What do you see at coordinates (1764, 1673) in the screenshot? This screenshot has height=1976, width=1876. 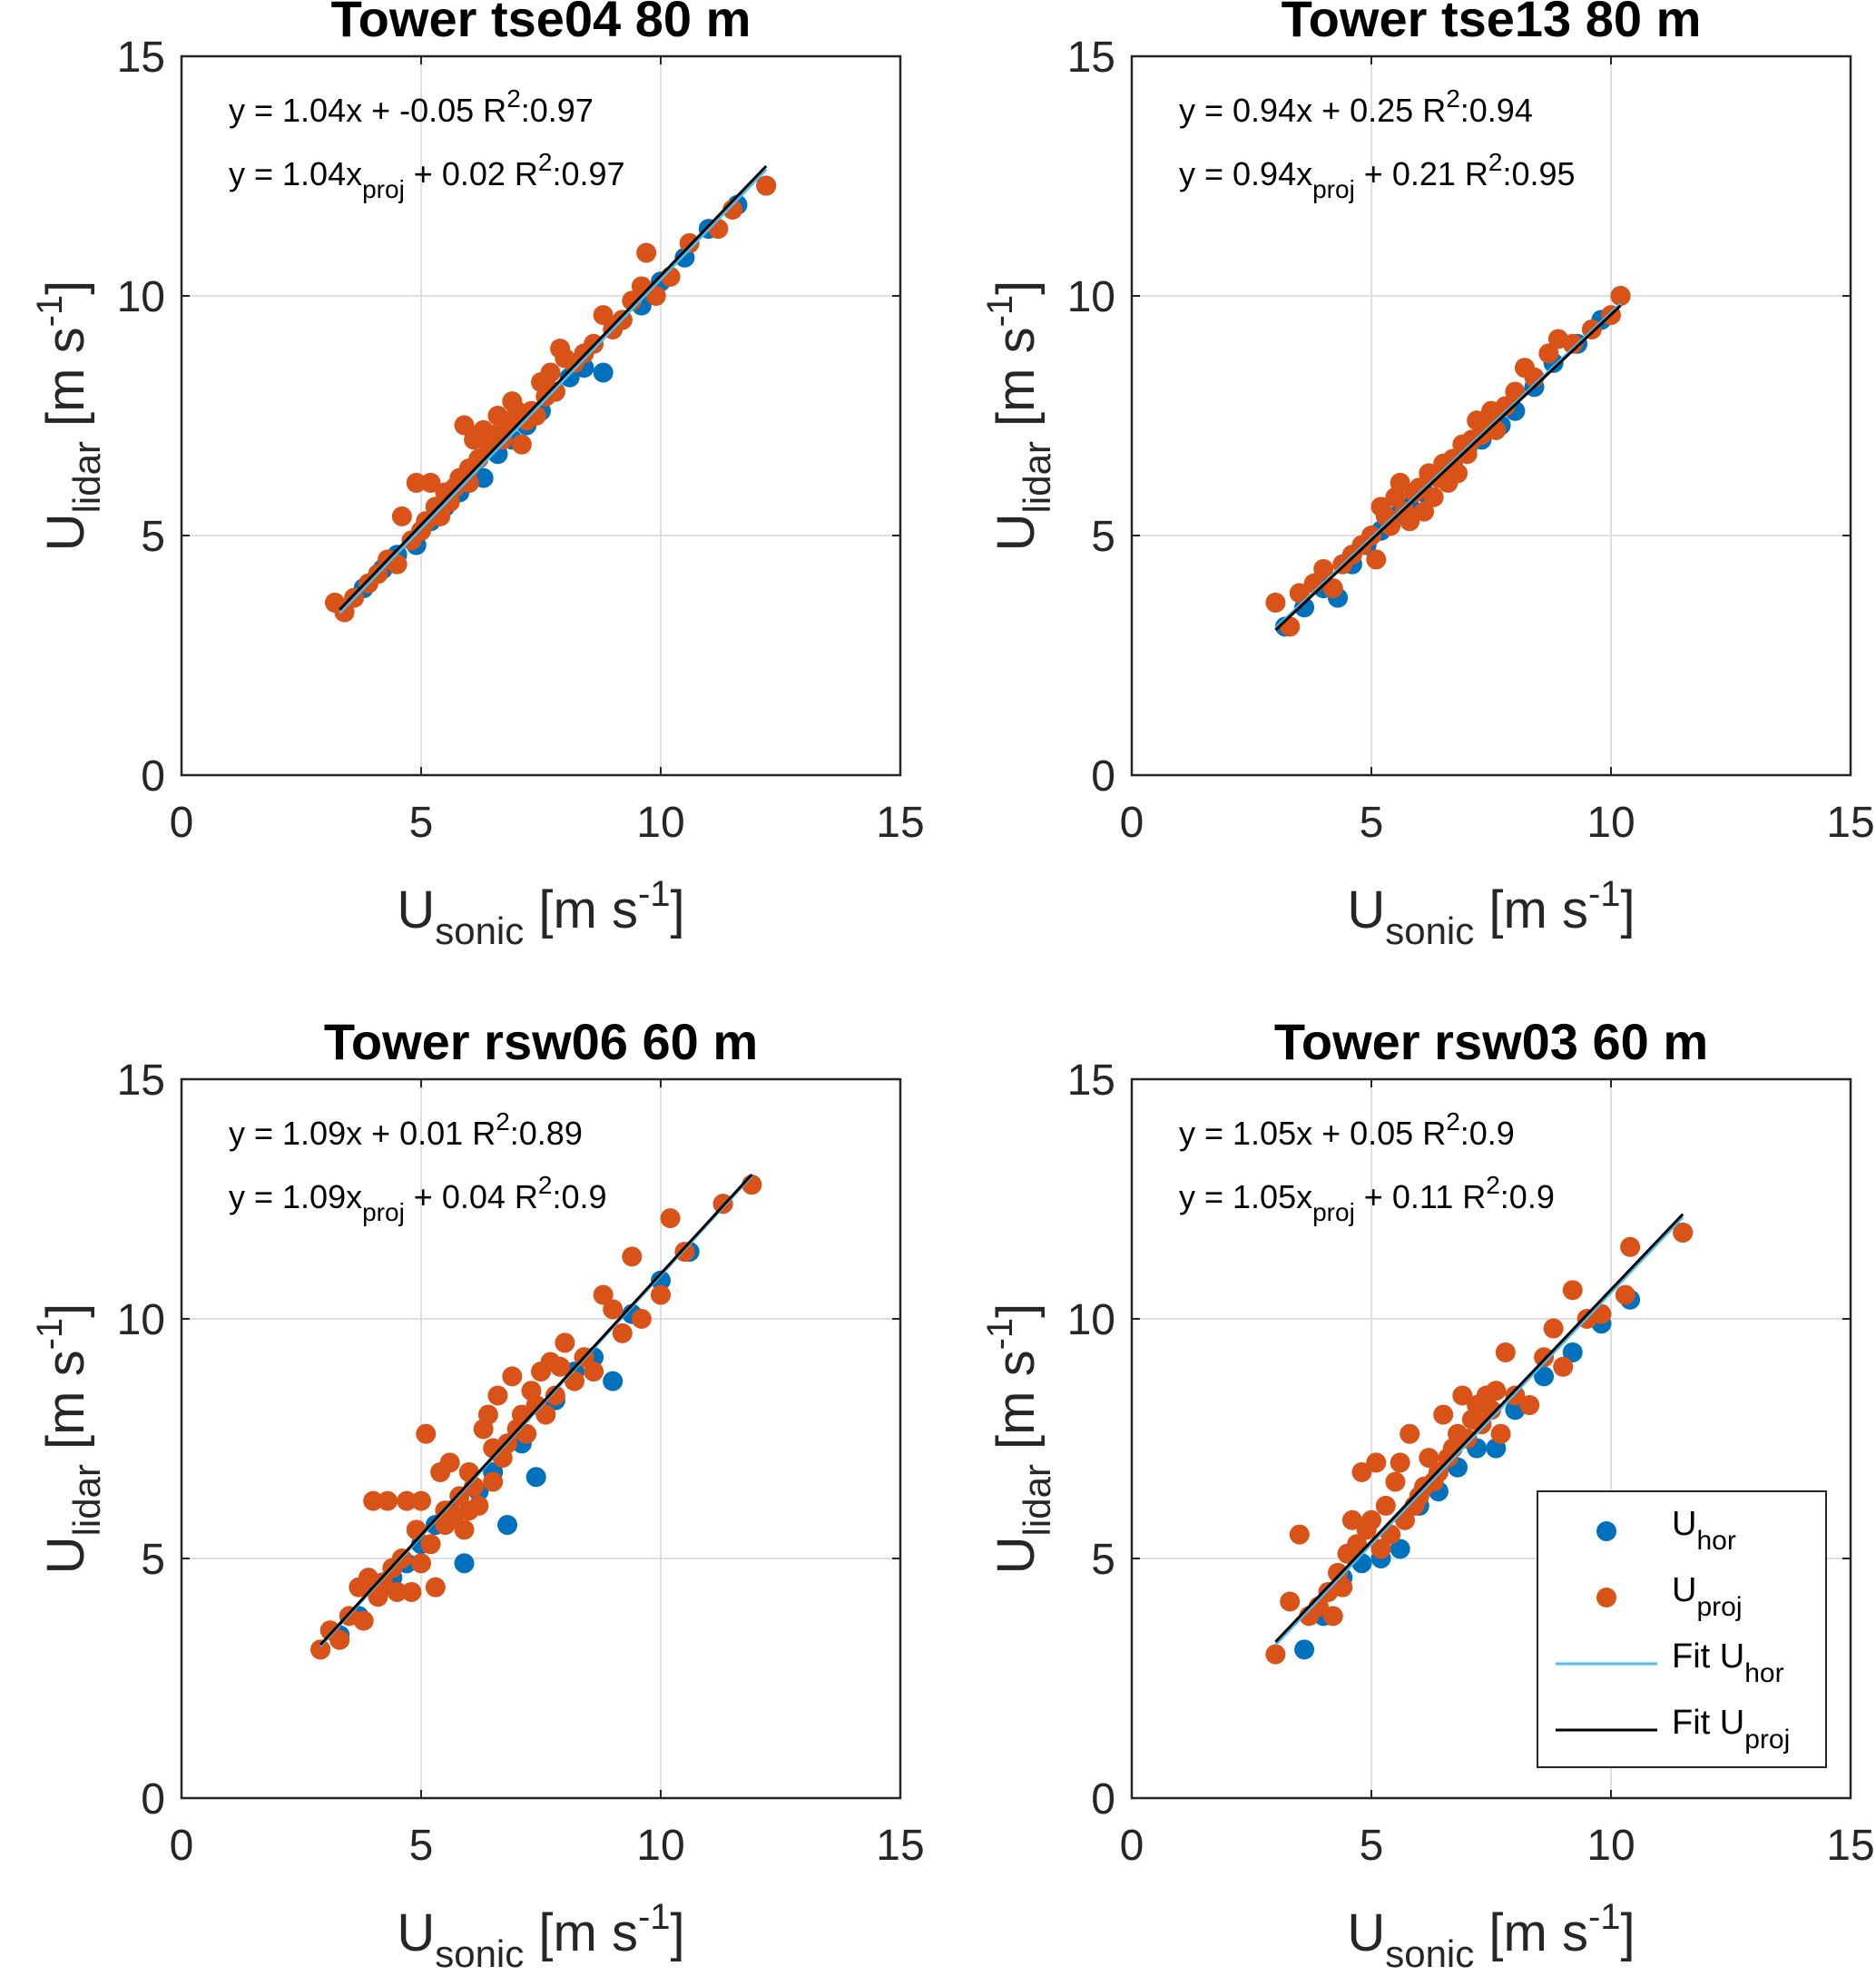 I see `legend-label-sub: hor` at bounding box center [1764, 1673].